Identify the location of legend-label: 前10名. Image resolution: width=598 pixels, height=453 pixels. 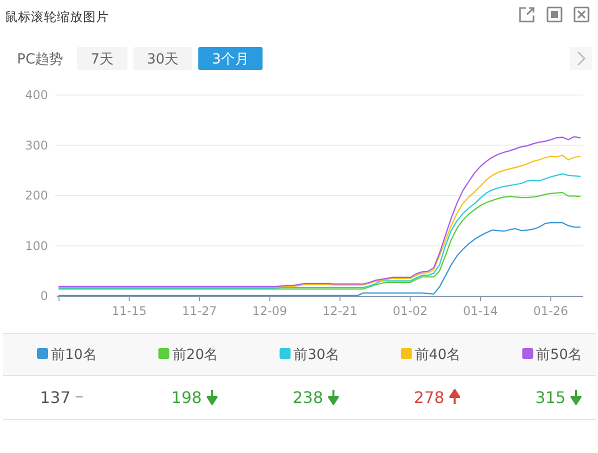
(74, 355).